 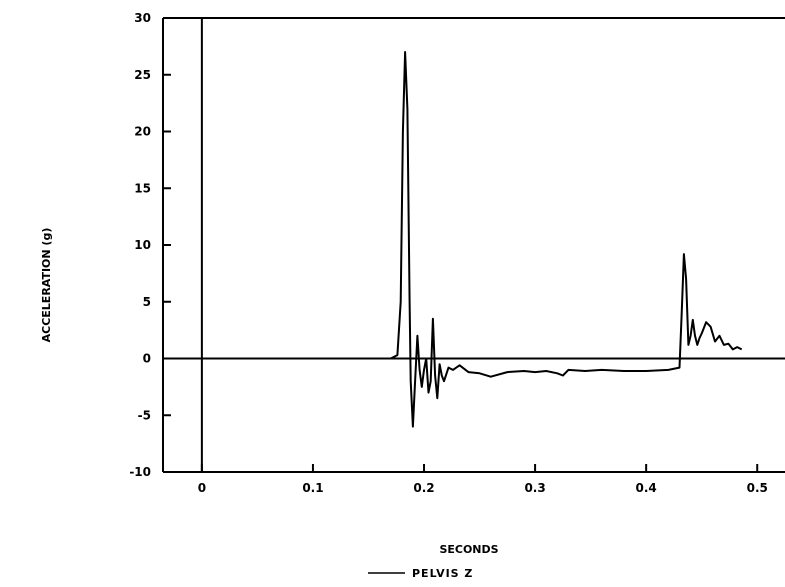 What do you see at coordinates (312, 488) in the screenshot?
I see `x-tick-label: 0.1` at bounding box center [312, 488].